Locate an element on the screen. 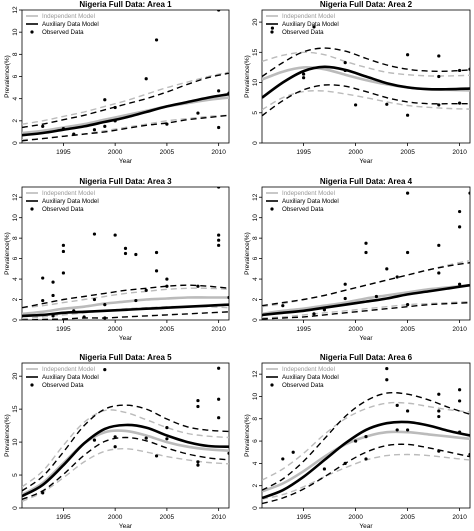 The width and height of the screenshot is (474, 531). legend-label: Independent Model is located at coordinates (68, 16).